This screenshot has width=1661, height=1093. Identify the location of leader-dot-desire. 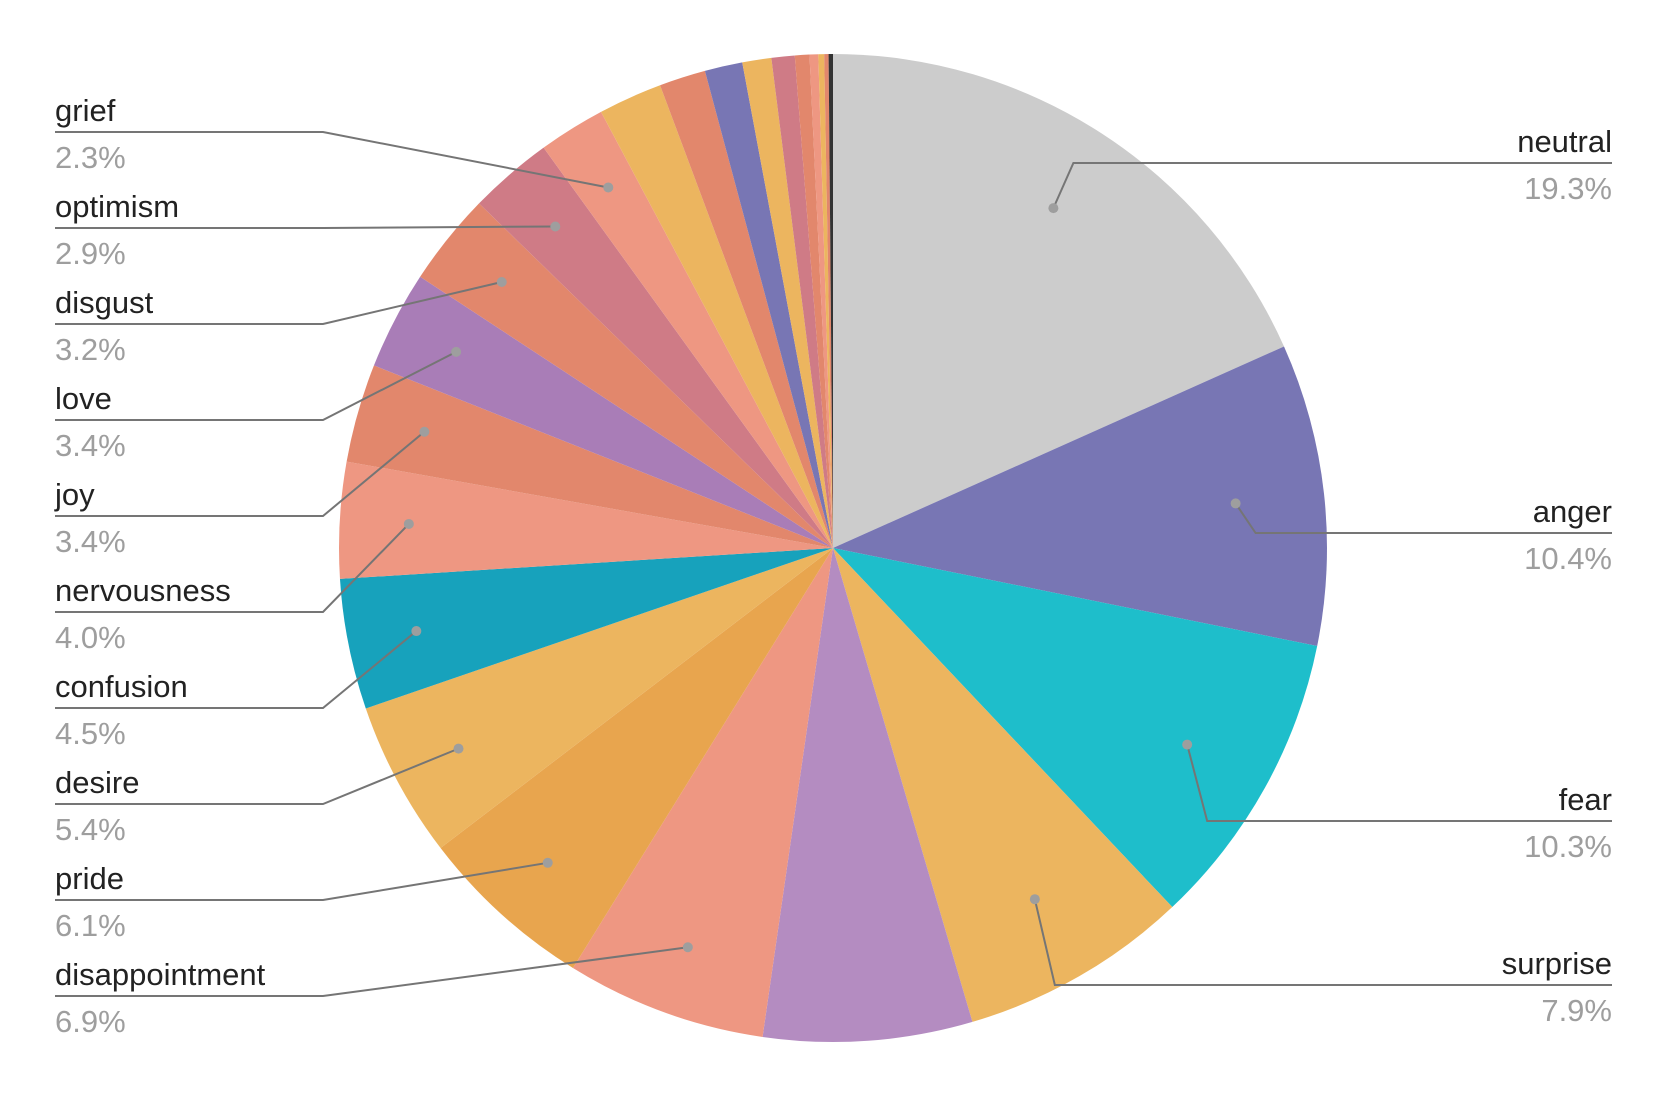
(458, 748).